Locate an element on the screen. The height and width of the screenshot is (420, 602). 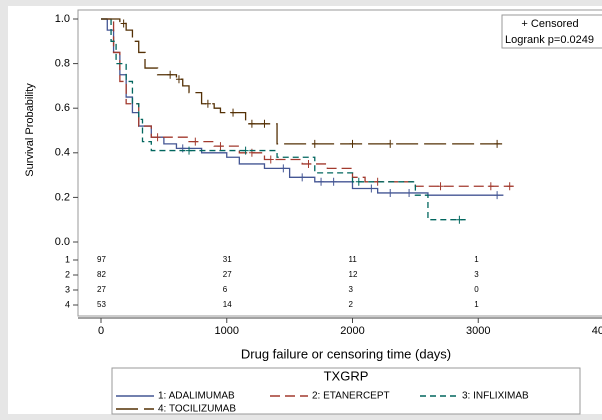
at-risk-value: 12 is located at coordinates (353, 274).